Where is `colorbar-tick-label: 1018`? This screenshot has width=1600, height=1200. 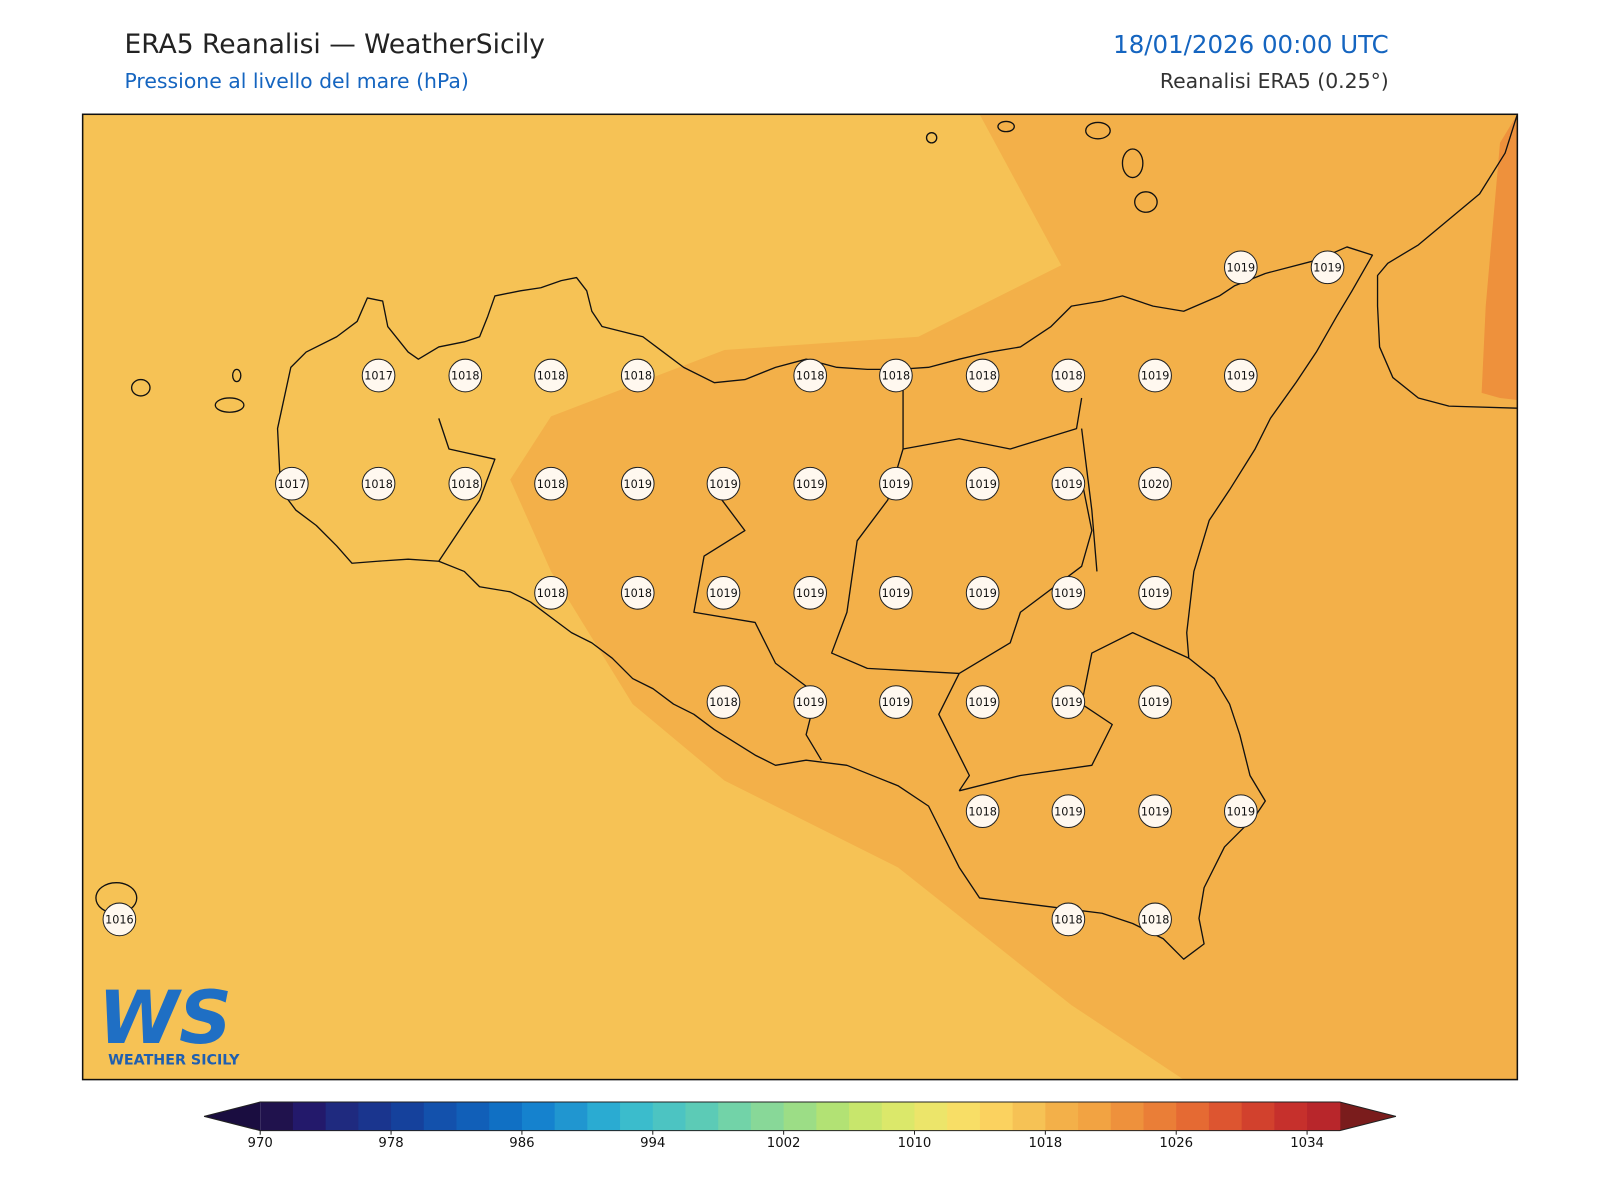
colorbar-tick-label: 1018 is located at coordinates (1045, 1143).